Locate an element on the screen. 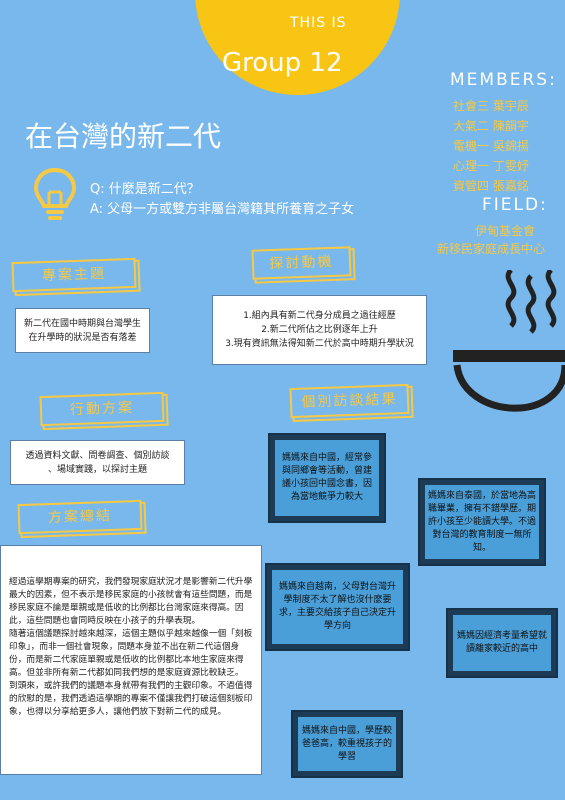 The image size is (565, 800). field-label: FIELD: is located at coordinates (515, 205).